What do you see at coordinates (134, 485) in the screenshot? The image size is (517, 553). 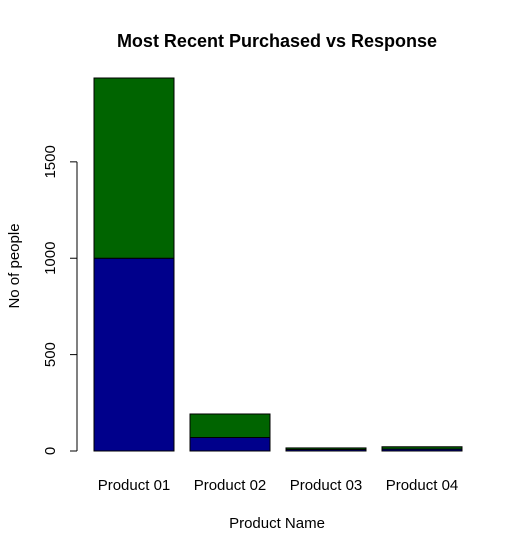 I see `x-tick-label-1: Product 01` at bounding box center [134, 485].